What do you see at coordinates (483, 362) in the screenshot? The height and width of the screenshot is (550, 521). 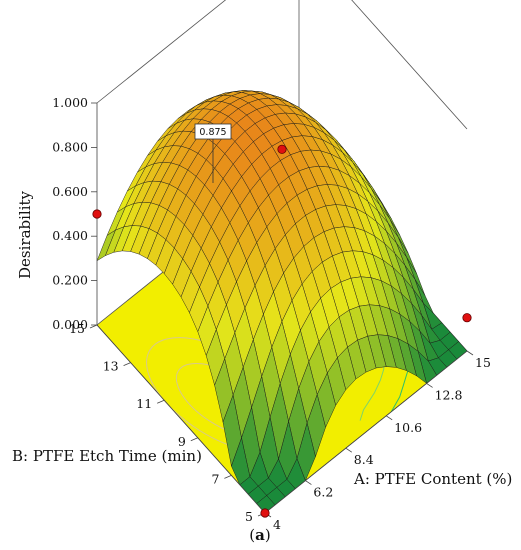 I see `x-tick-label: 15` at bounding box center [483, 362].